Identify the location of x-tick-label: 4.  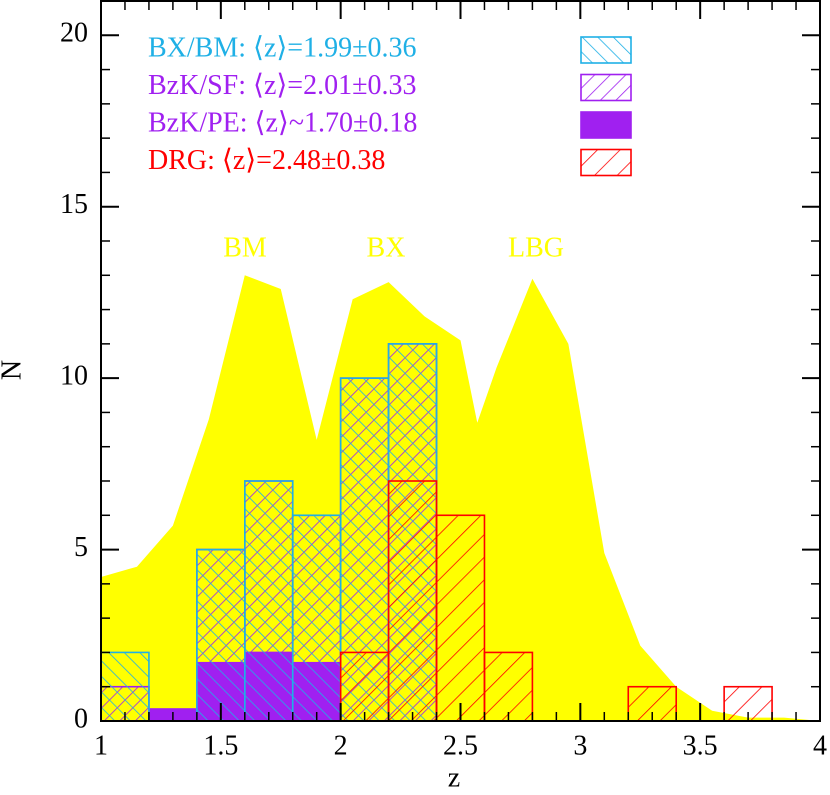
(820, 745).